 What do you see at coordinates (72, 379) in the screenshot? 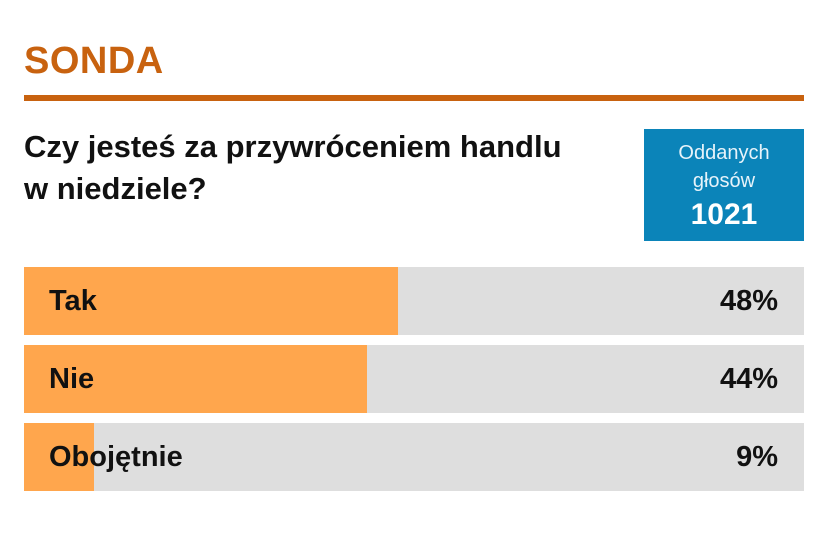
I see `option-label: Nie` at bounding box center [72, 379].